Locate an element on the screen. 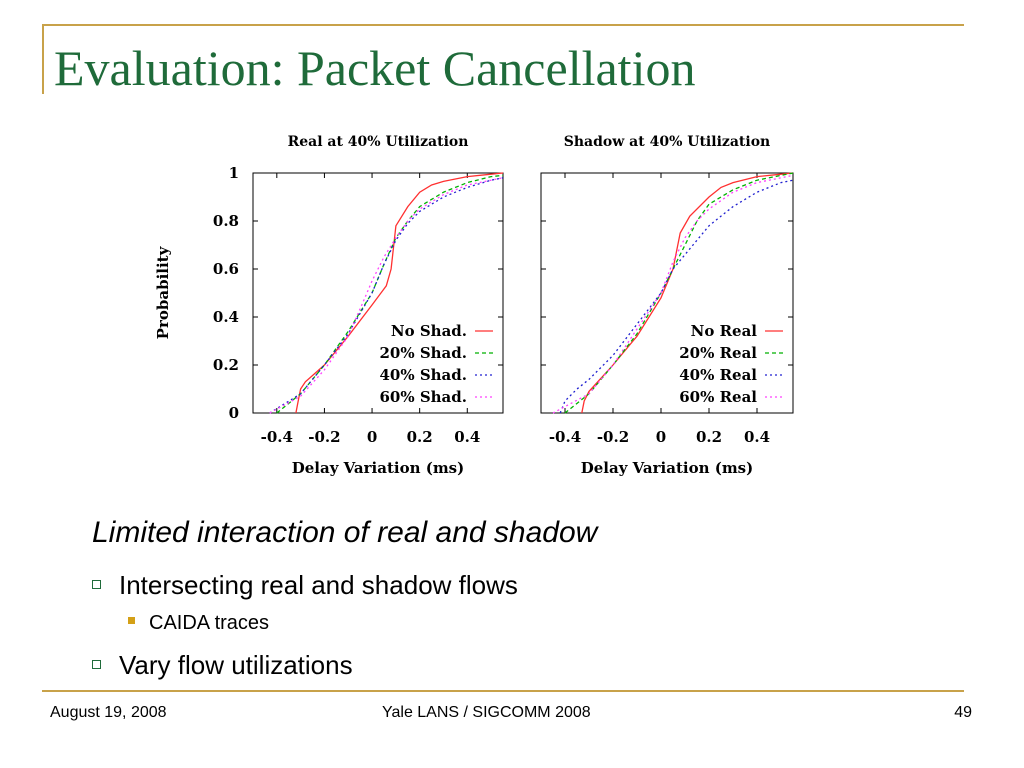  sub-bullet-text: CAIDA traces is located at coordinates (209, 623).